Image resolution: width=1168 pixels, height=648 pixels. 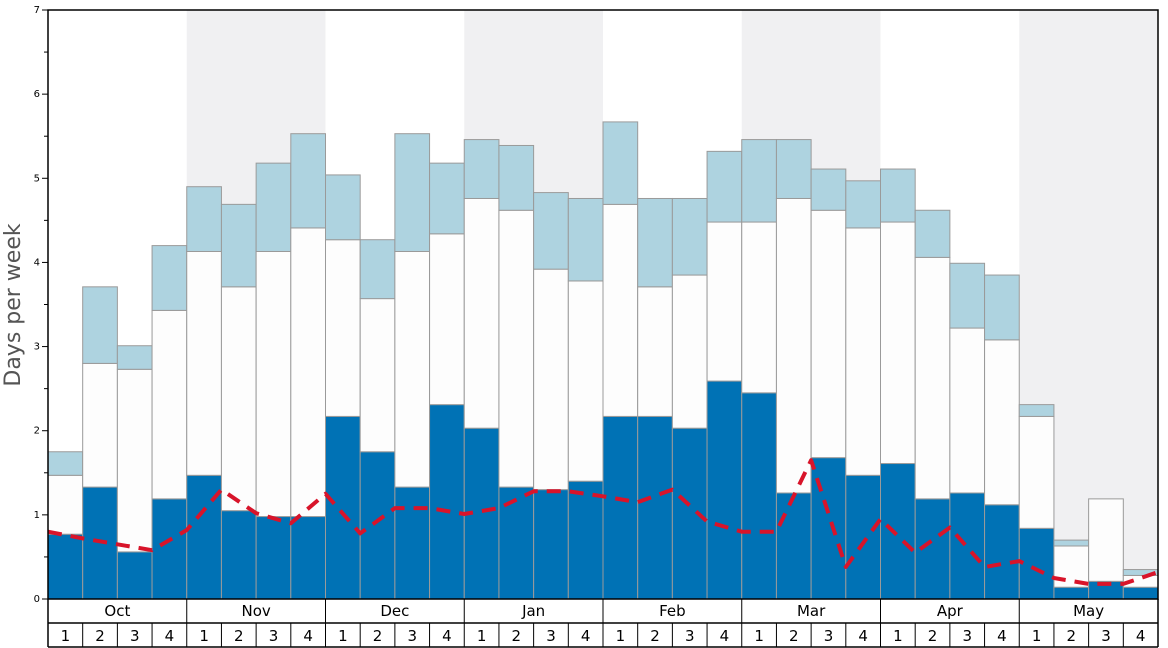 What do you see at coordinates (37, 431) in the screenshot?
I see `y-tick-label-2: 2` at bounding box center [37, 431].